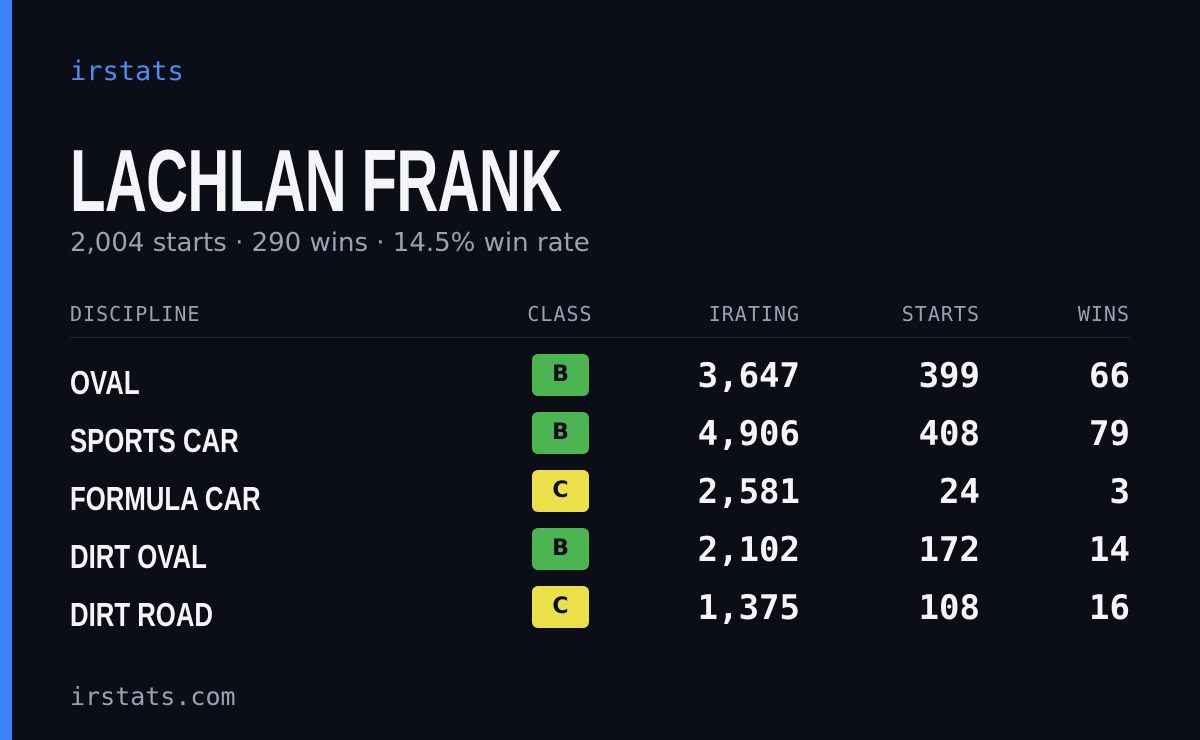 Image resolution: width=1200 pixels, height=740 pixels. I want to click on starts: 172, so click(949, 550).